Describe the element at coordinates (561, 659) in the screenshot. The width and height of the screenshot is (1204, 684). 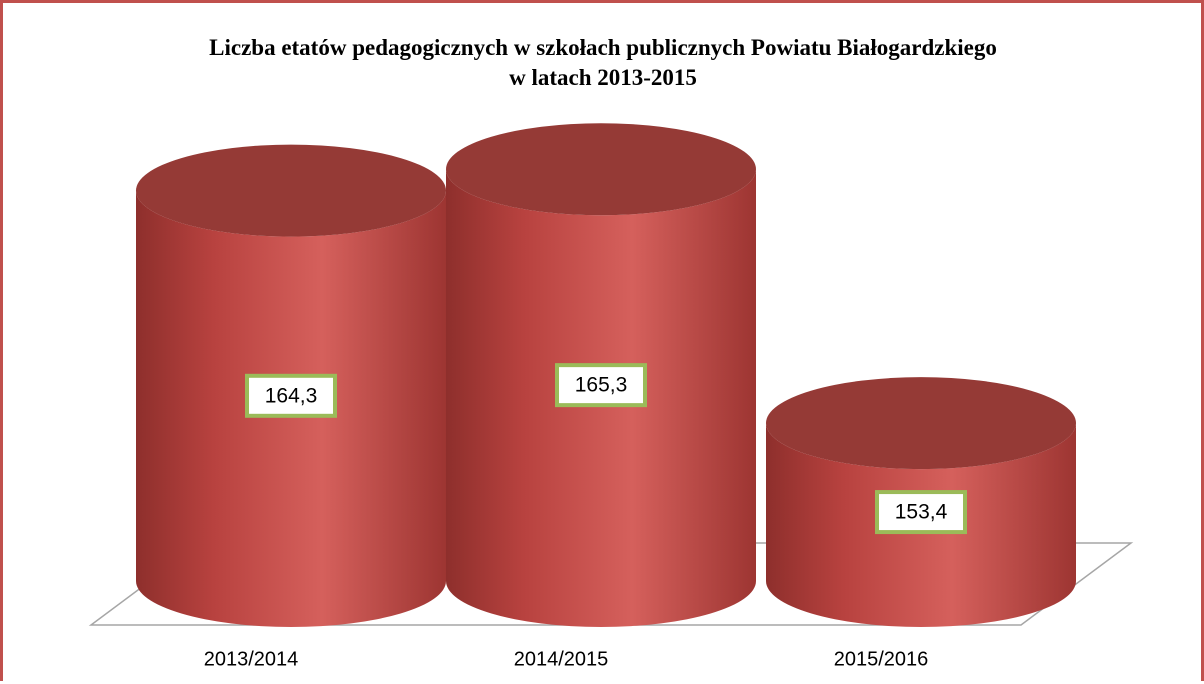
I see `x-tick-label: 2014/2015` at that location.